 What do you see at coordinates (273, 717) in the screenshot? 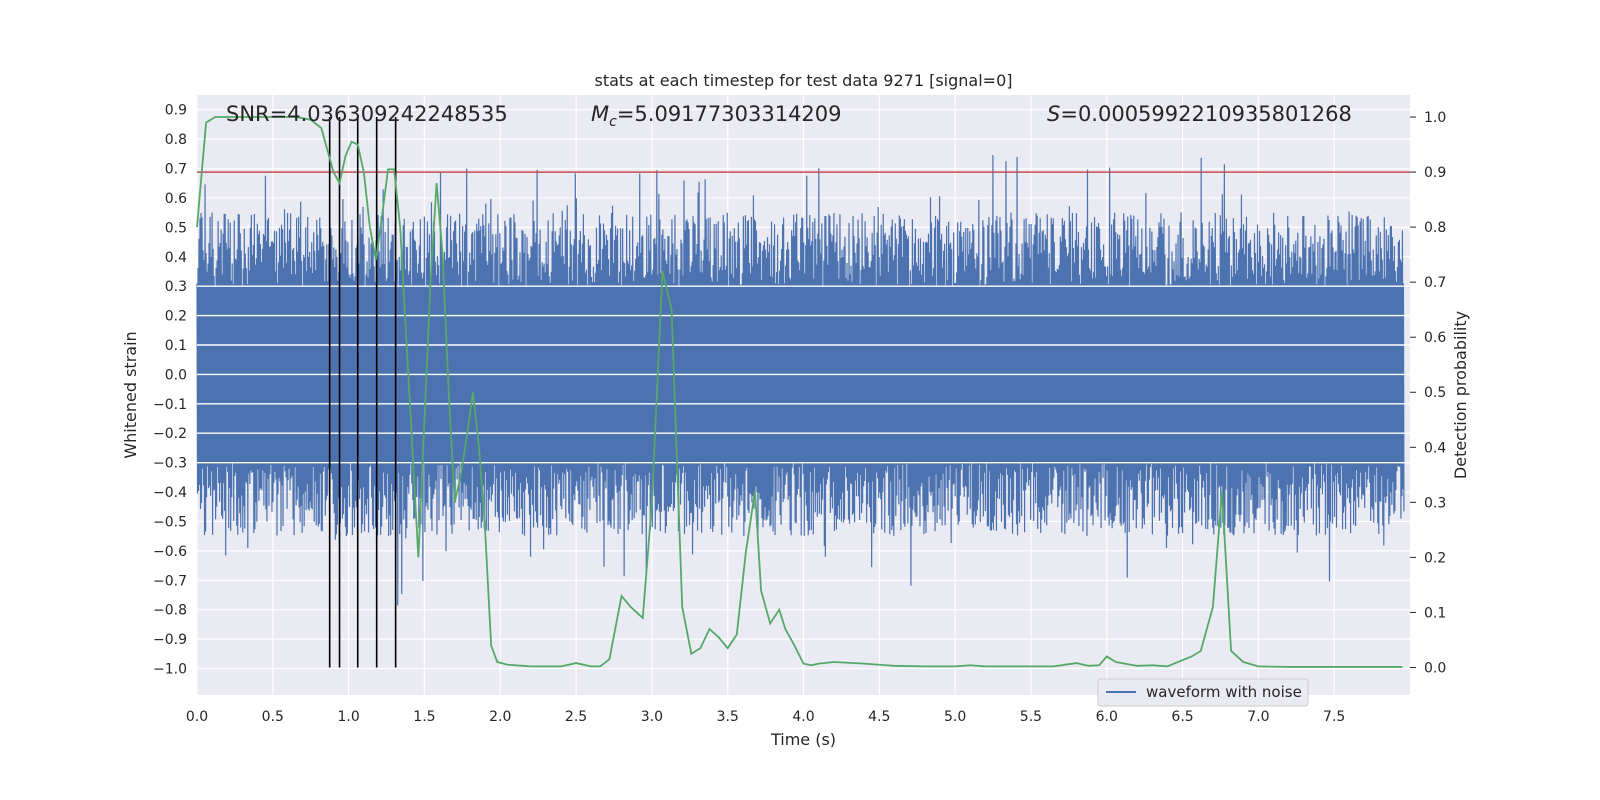
I see `x-tick-label: 0.5` at bounding box center [273, 717].